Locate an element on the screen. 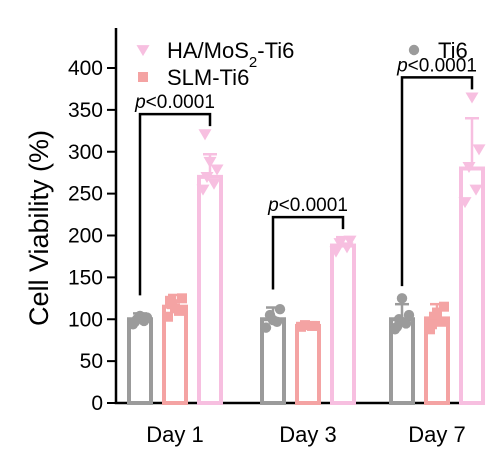  y-tick-label: 350 is located at coordinates (85, 110).